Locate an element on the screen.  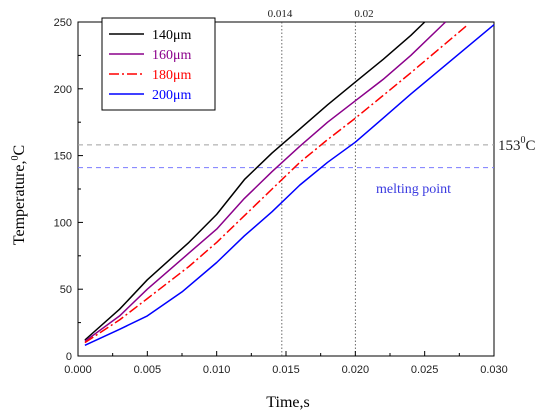
x-tick-label: 0.015 is located at coordinates (286, 370).